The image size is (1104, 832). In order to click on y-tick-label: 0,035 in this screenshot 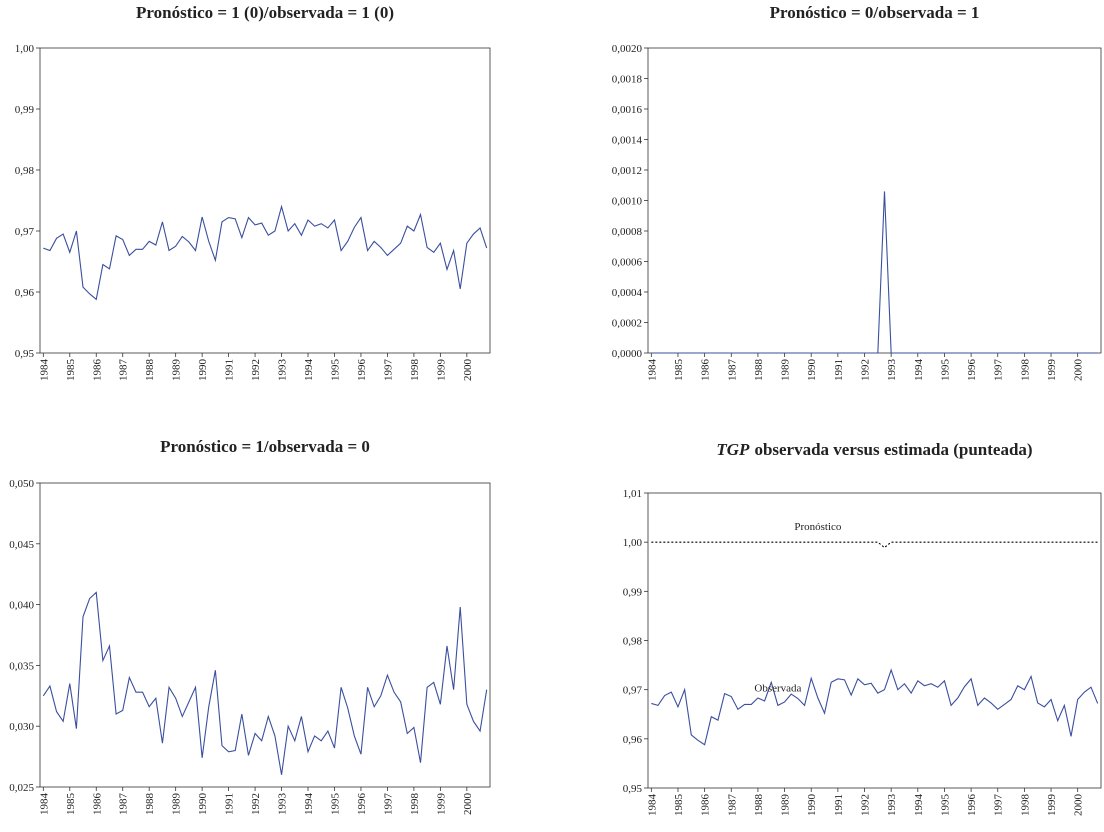, I will do `click(21, 666)`.